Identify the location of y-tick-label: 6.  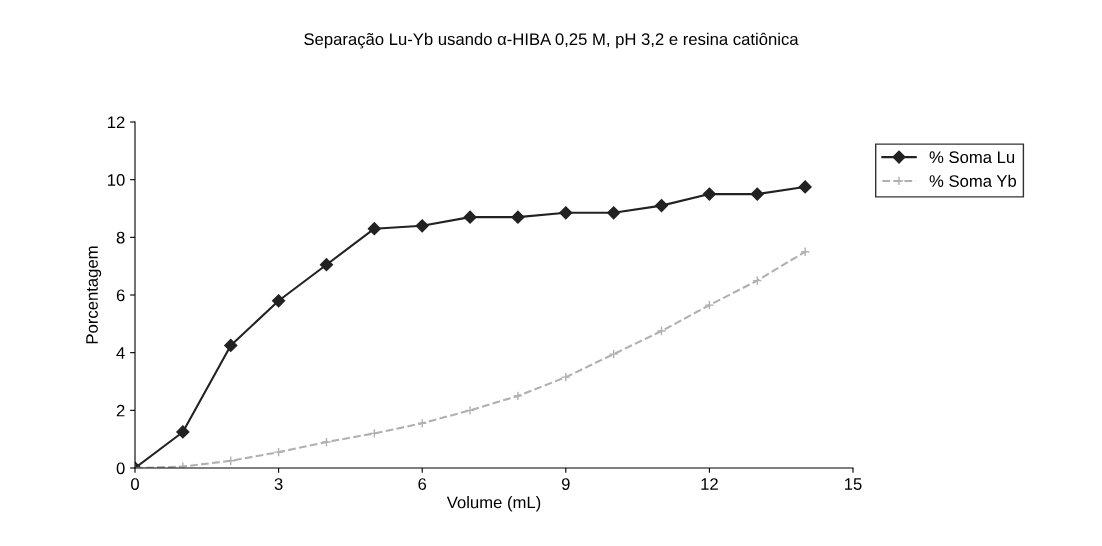
(120, 295).